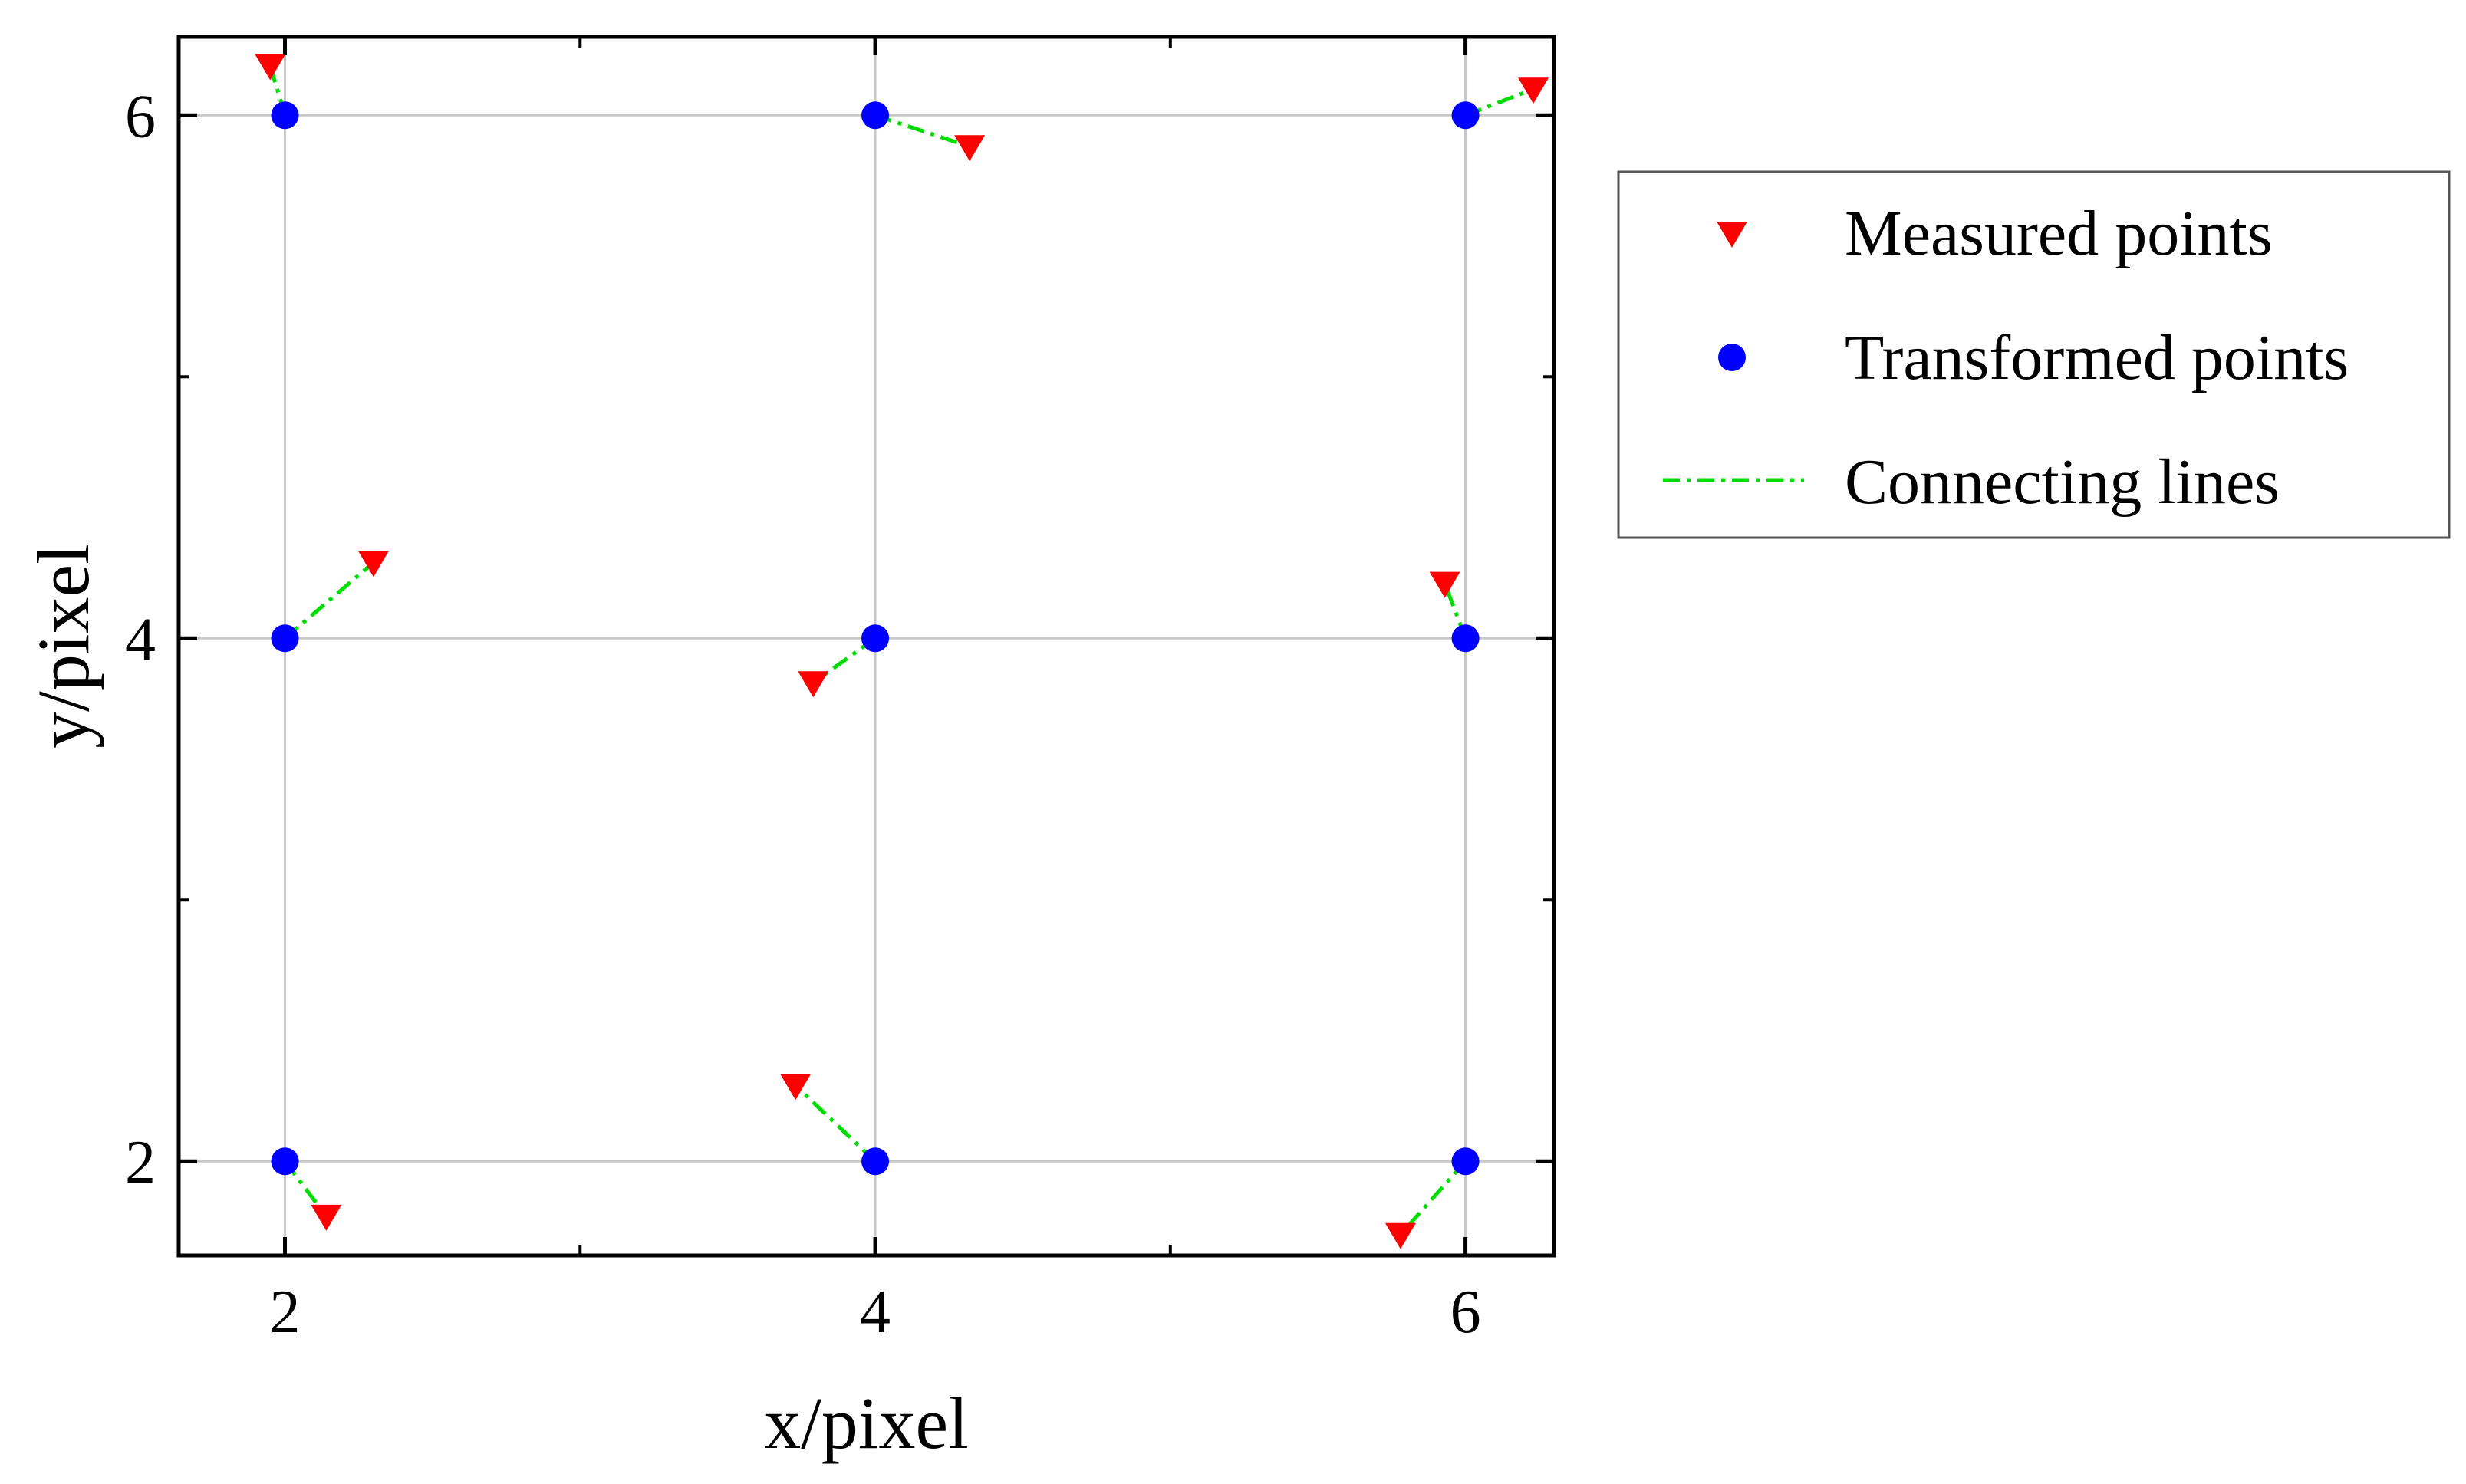 The image size is (2466, 1484). I want to click on legend-transformed-marker, so click(1732, 357).